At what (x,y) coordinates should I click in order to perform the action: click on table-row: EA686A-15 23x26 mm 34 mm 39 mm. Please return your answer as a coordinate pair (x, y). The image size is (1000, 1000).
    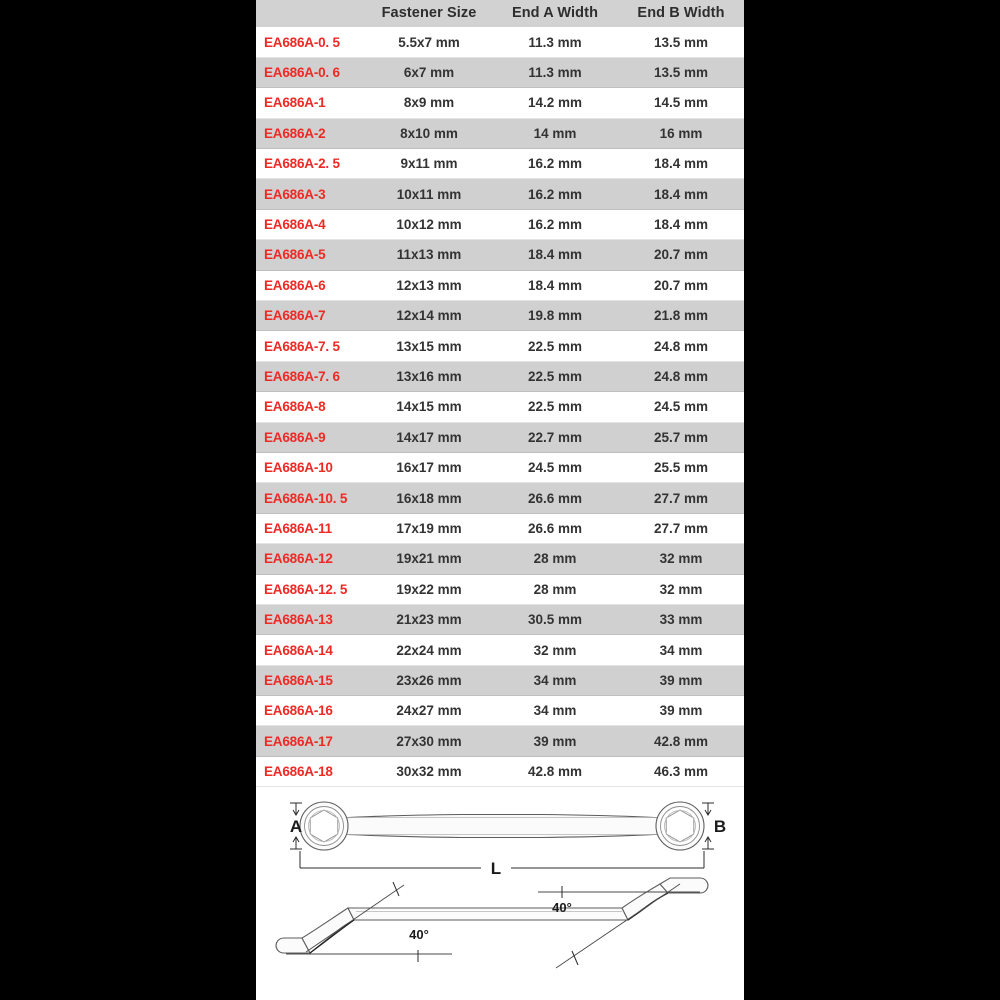
    Looking at the image, I should click on (500, 681).